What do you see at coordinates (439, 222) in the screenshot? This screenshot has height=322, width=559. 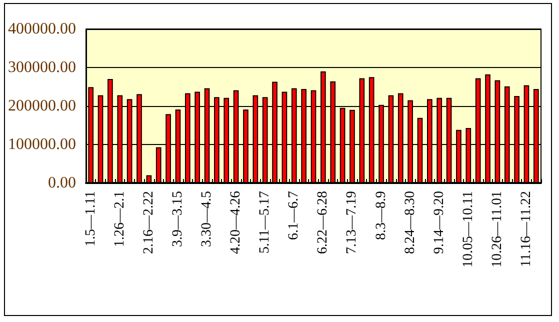 I see `x-tick-label: 9.14—9.20` at bounding box center [439, 222].